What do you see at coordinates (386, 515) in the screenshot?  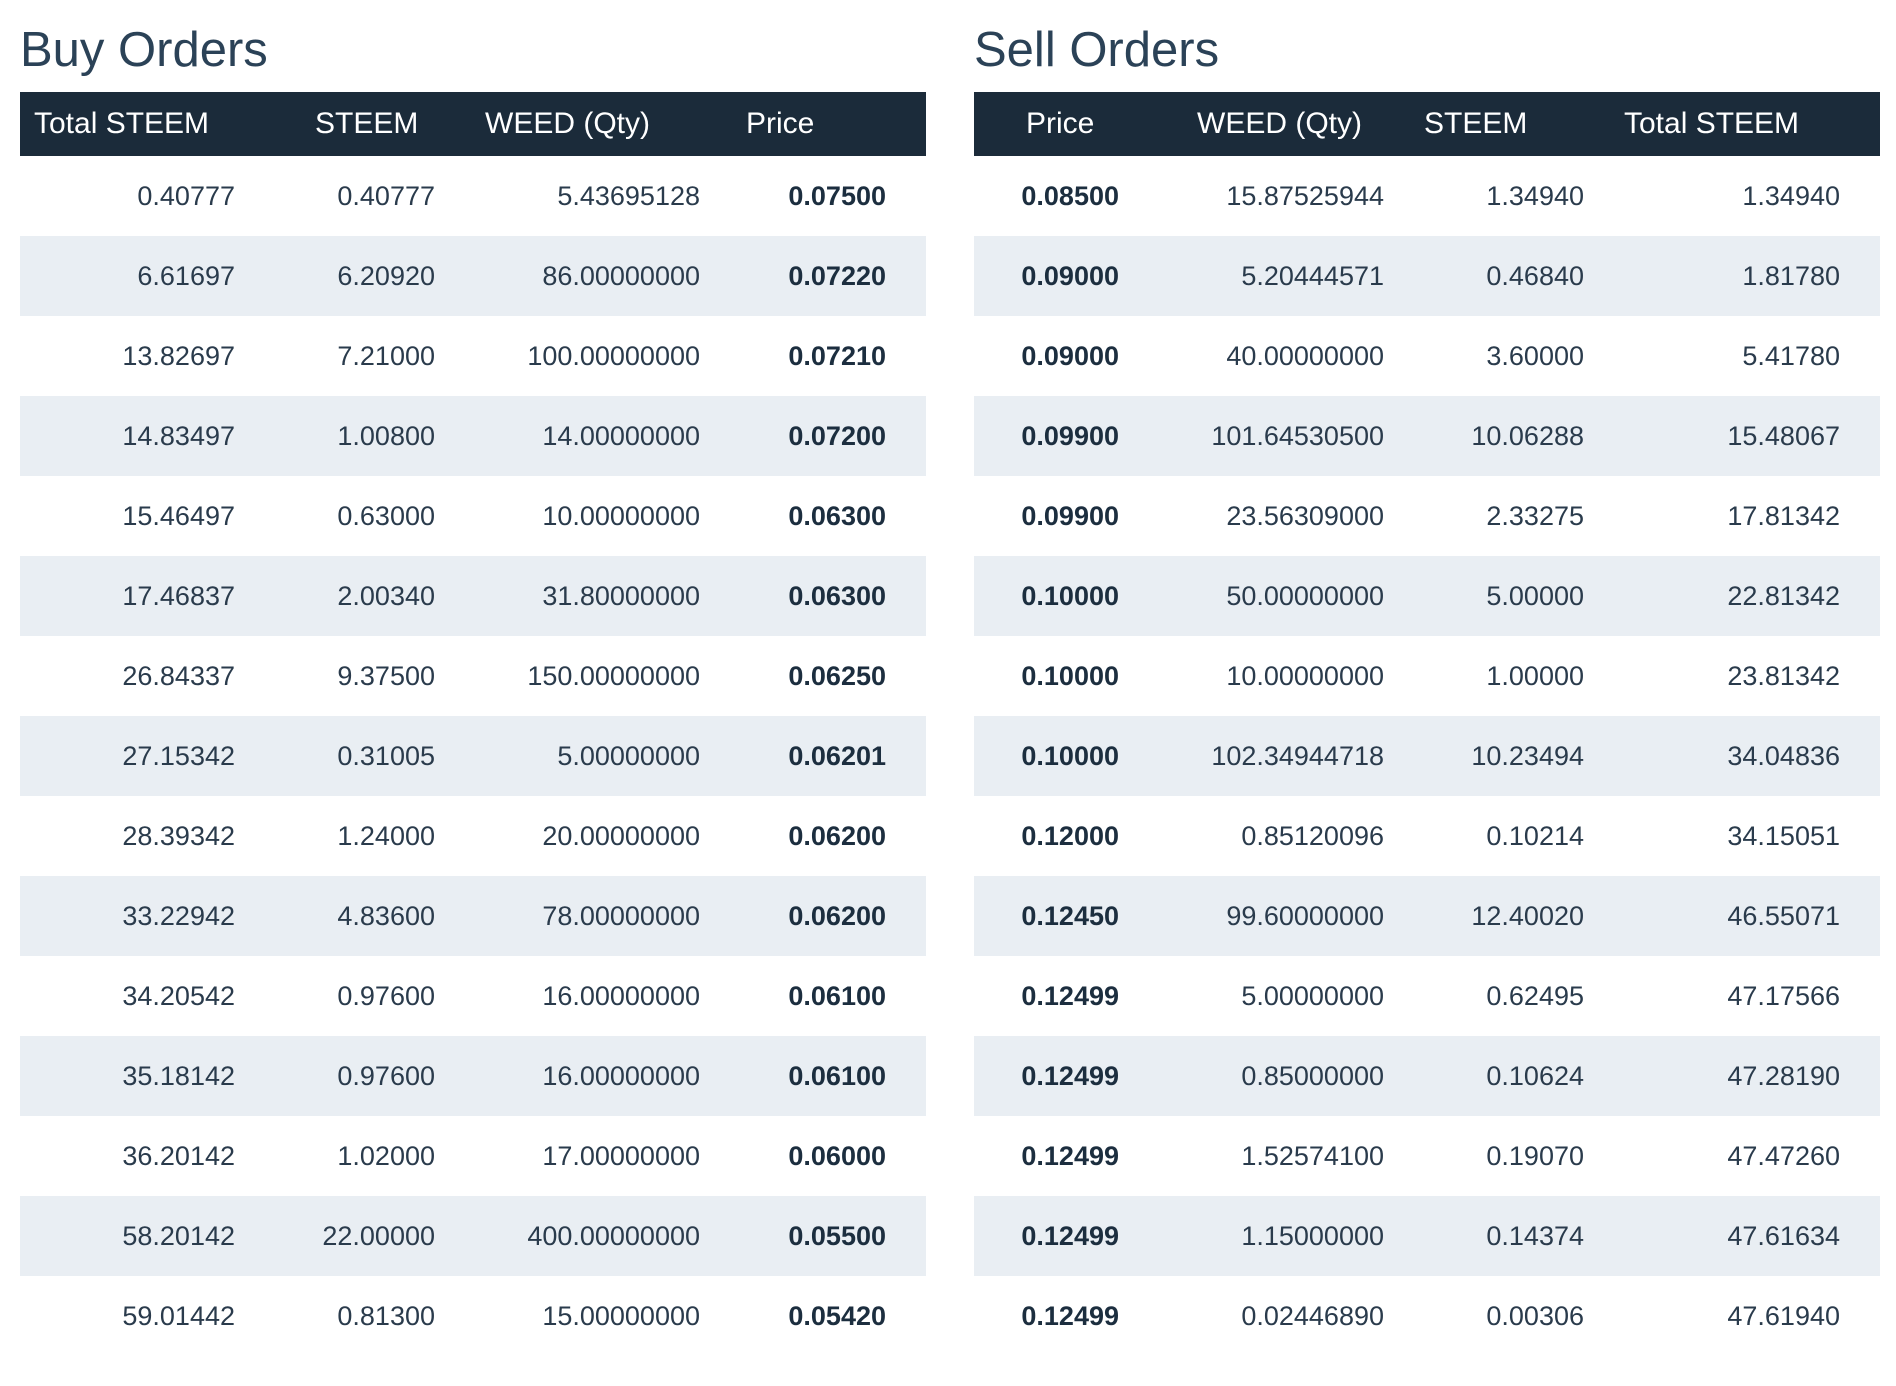 I see `table-cell: 0.63000` at bounding box center [386, 515].